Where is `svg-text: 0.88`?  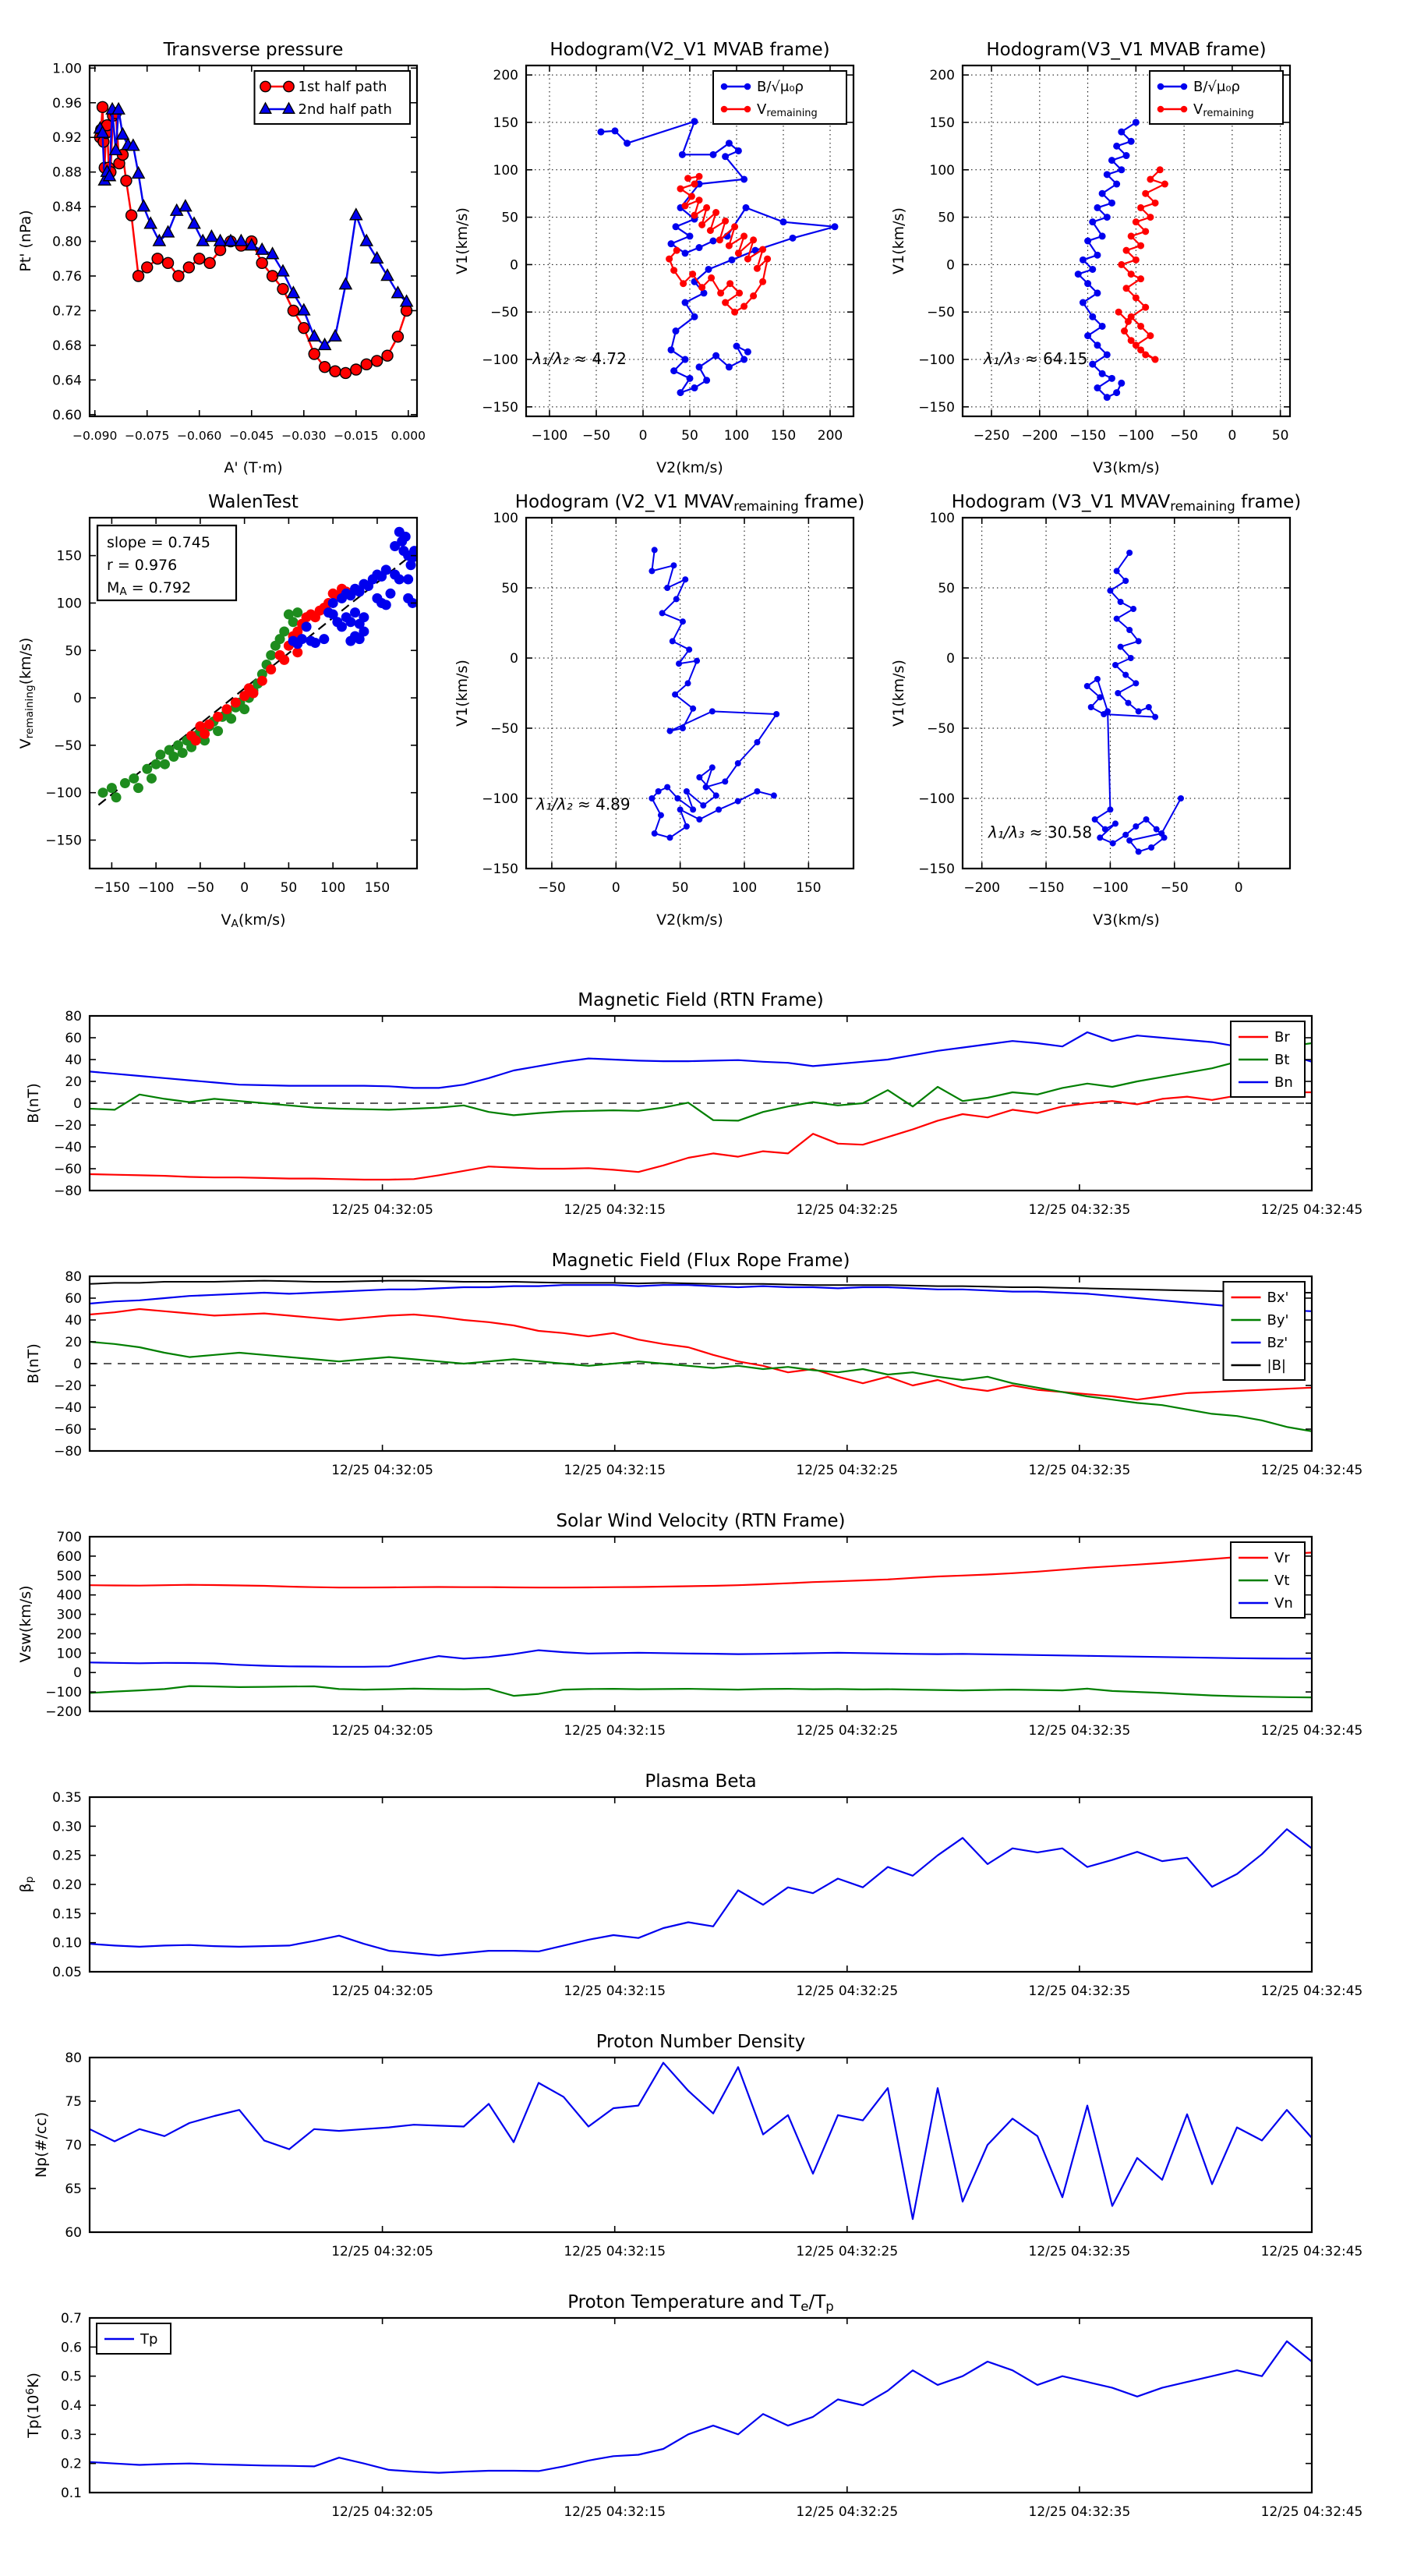 svg-text: 0.88 is located at coordinates (67, 173).